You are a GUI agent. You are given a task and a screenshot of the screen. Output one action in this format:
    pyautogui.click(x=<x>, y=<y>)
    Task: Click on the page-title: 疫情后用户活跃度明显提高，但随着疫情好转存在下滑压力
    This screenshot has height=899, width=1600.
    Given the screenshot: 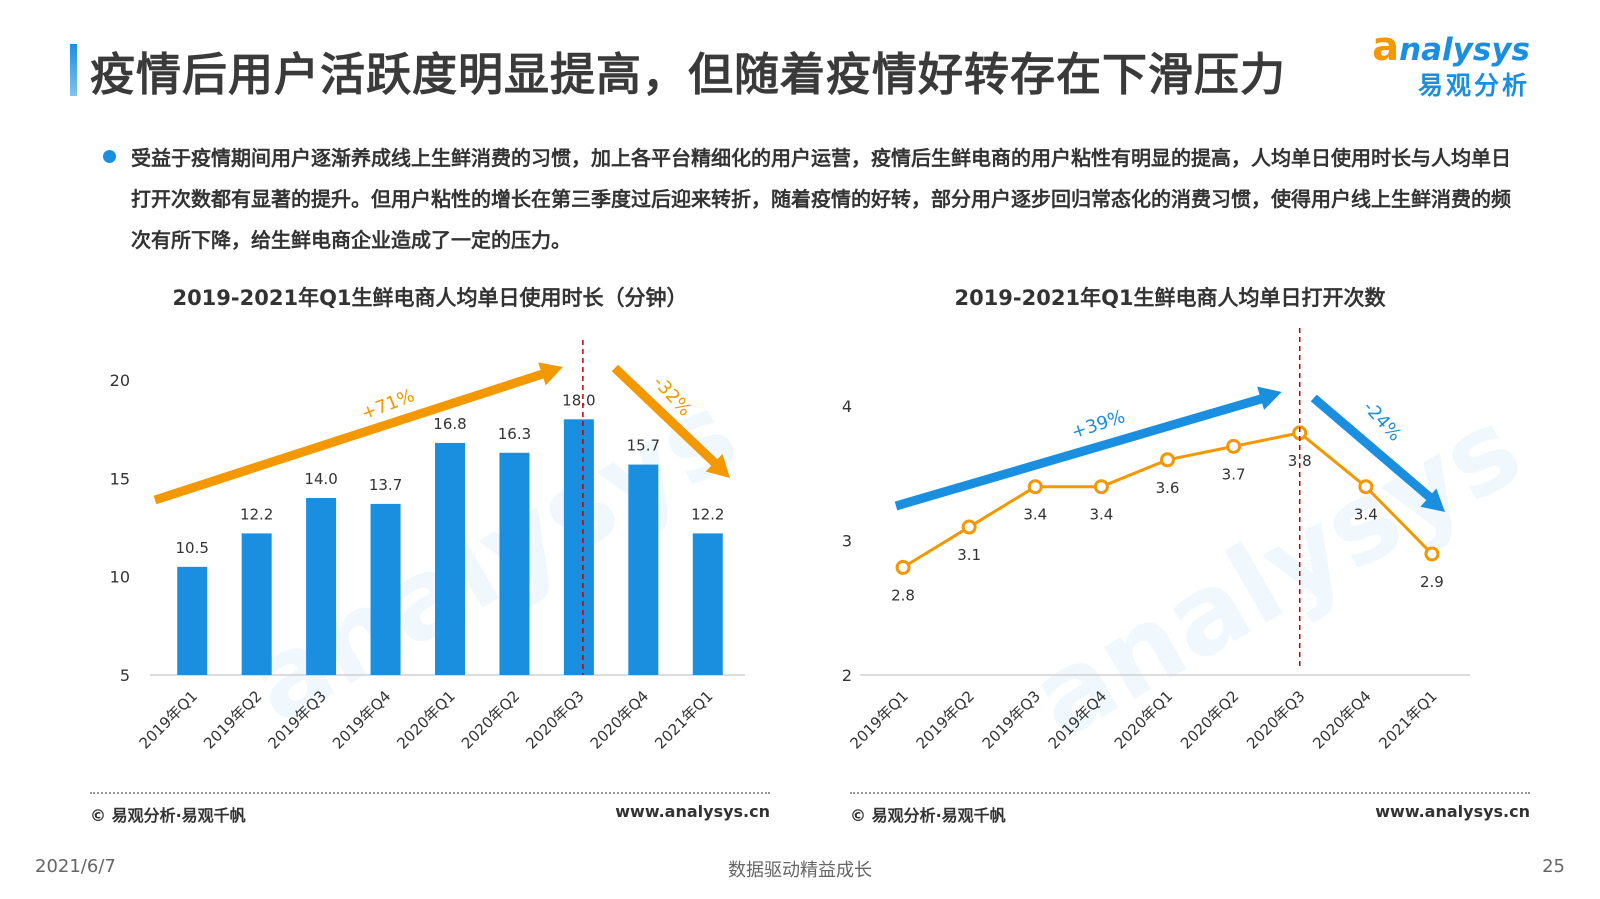 What is the action you would take?
    pyautogui.click(x=688, y=74)
    